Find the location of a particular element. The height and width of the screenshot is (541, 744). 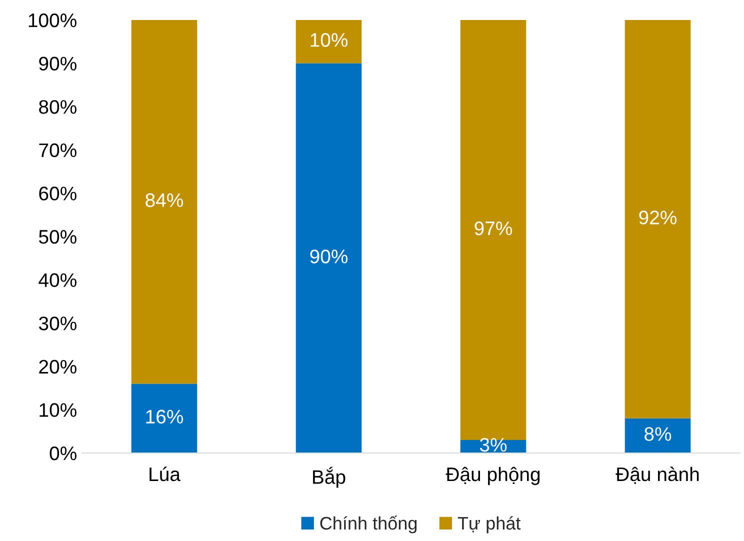

data-label: 8% is located at coordinates (658, 434).